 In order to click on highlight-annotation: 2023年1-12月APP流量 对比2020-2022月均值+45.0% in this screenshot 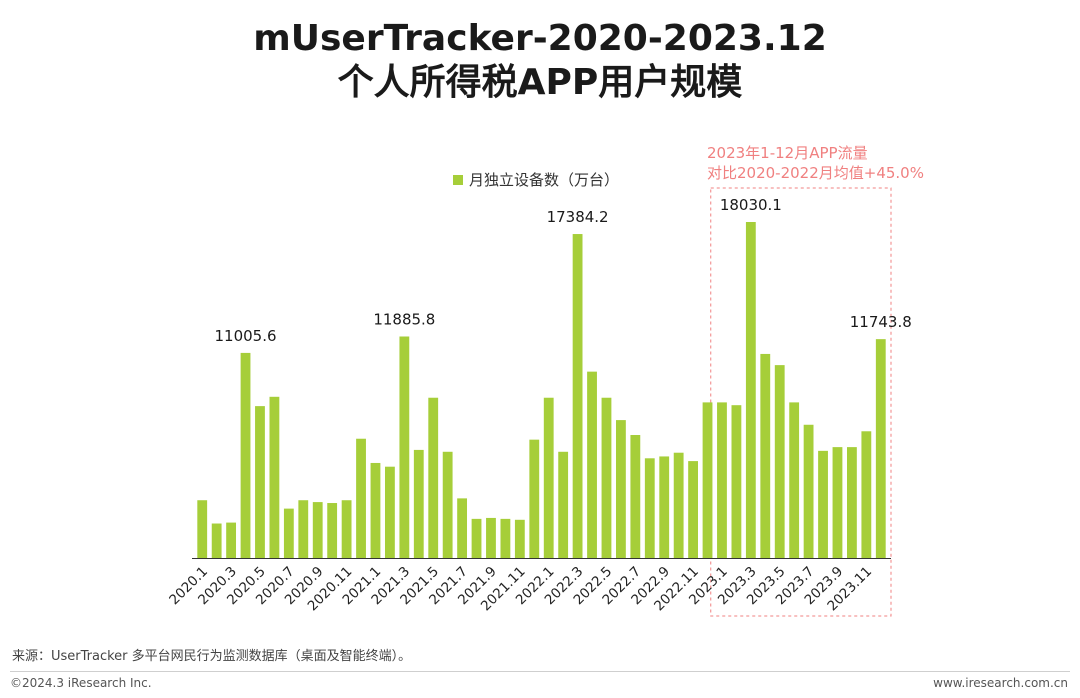, I will do `click(815, 163)`.